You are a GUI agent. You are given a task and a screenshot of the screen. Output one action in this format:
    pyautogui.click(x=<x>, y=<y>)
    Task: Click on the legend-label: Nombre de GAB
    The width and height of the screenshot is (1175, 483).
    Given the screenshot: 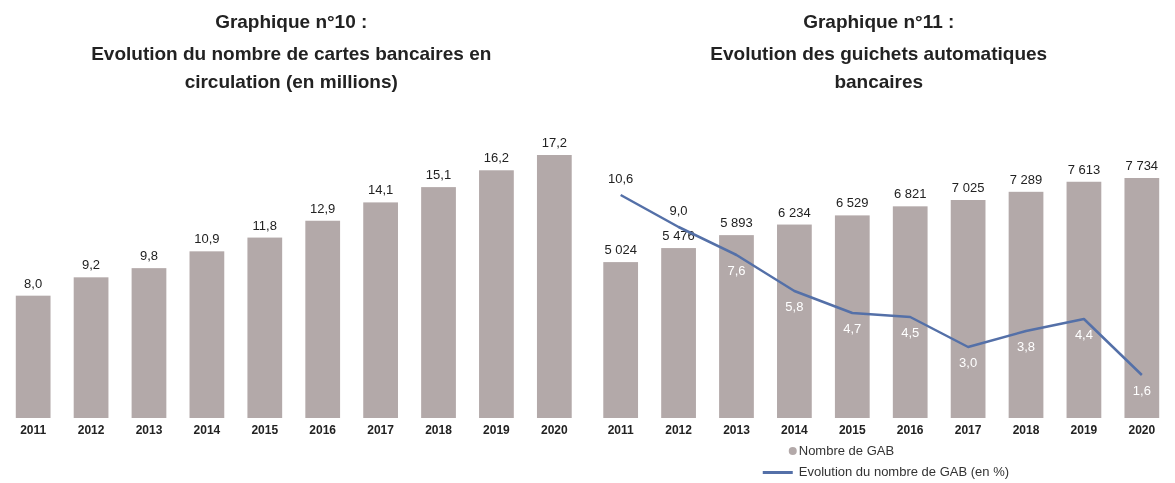 What is the action you would take?
    pyautogui.click(x=846, y=450)
    